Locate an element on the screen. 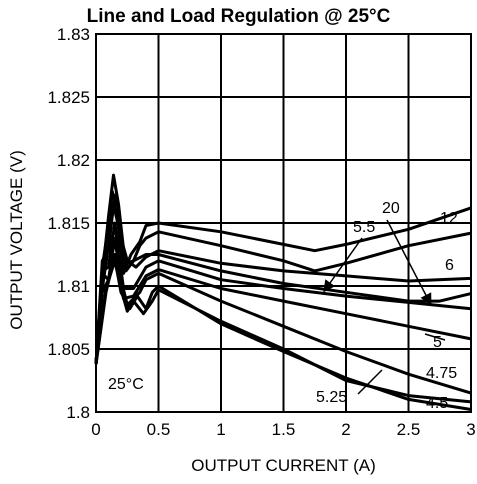  series-labels: 12 6 5.5 20 5 4.75 5.25 4.5 is located at coordinates (387, 306).